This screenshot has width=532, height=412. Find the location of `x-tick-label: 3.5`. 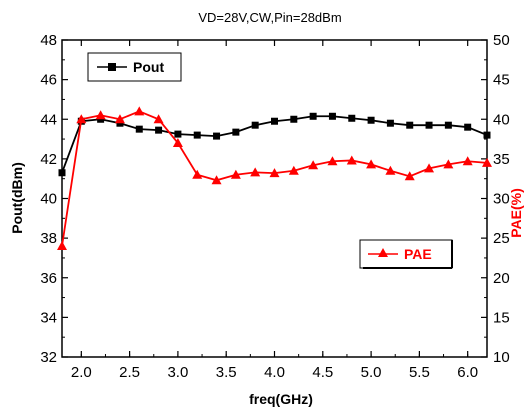

x-tick-label: 3.5 is located at coordinates (226, 372).